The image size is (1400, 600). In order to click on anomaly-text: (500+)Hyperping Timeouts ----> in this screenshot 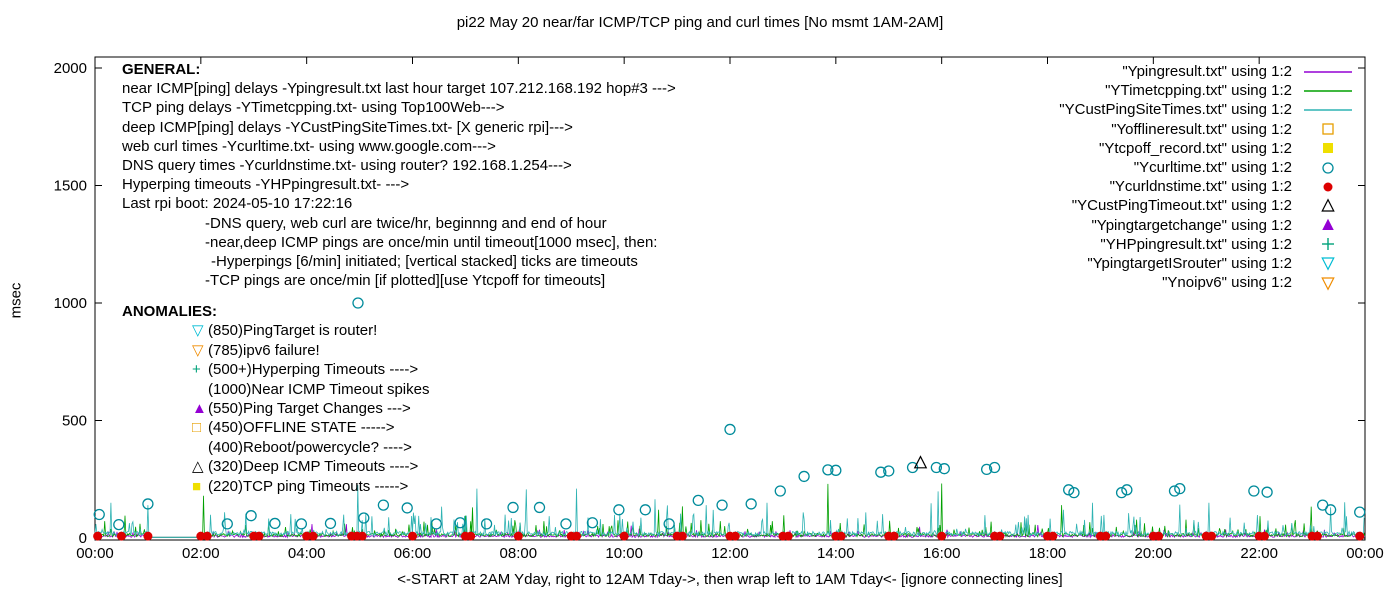, I will do `click(313, 370)`.